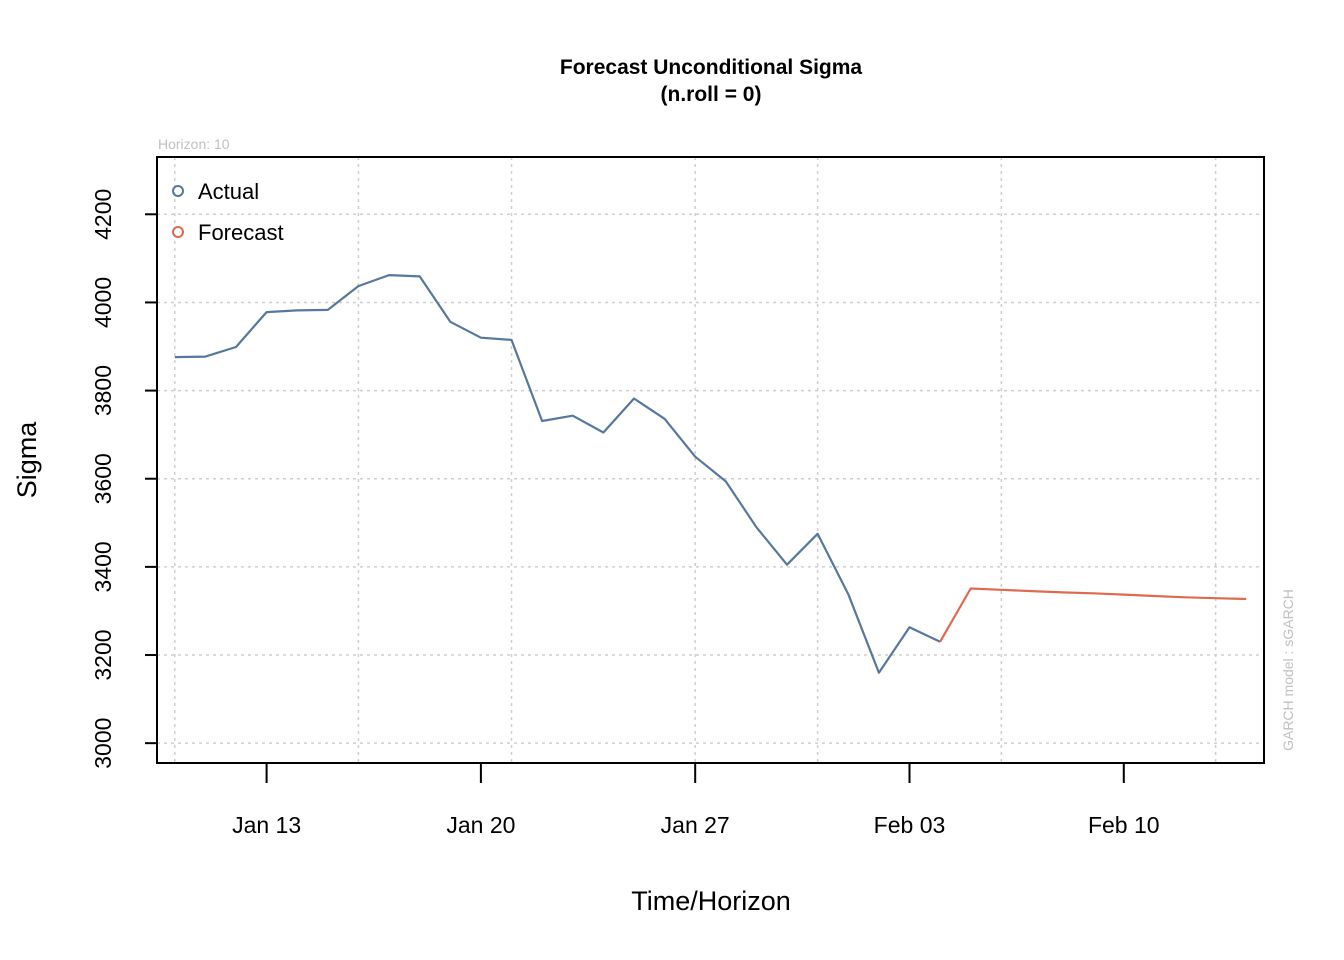  Describe the element at coordinates (910, 825) in the screenshot. I see `x-tick-label: Feb 03` at that location.